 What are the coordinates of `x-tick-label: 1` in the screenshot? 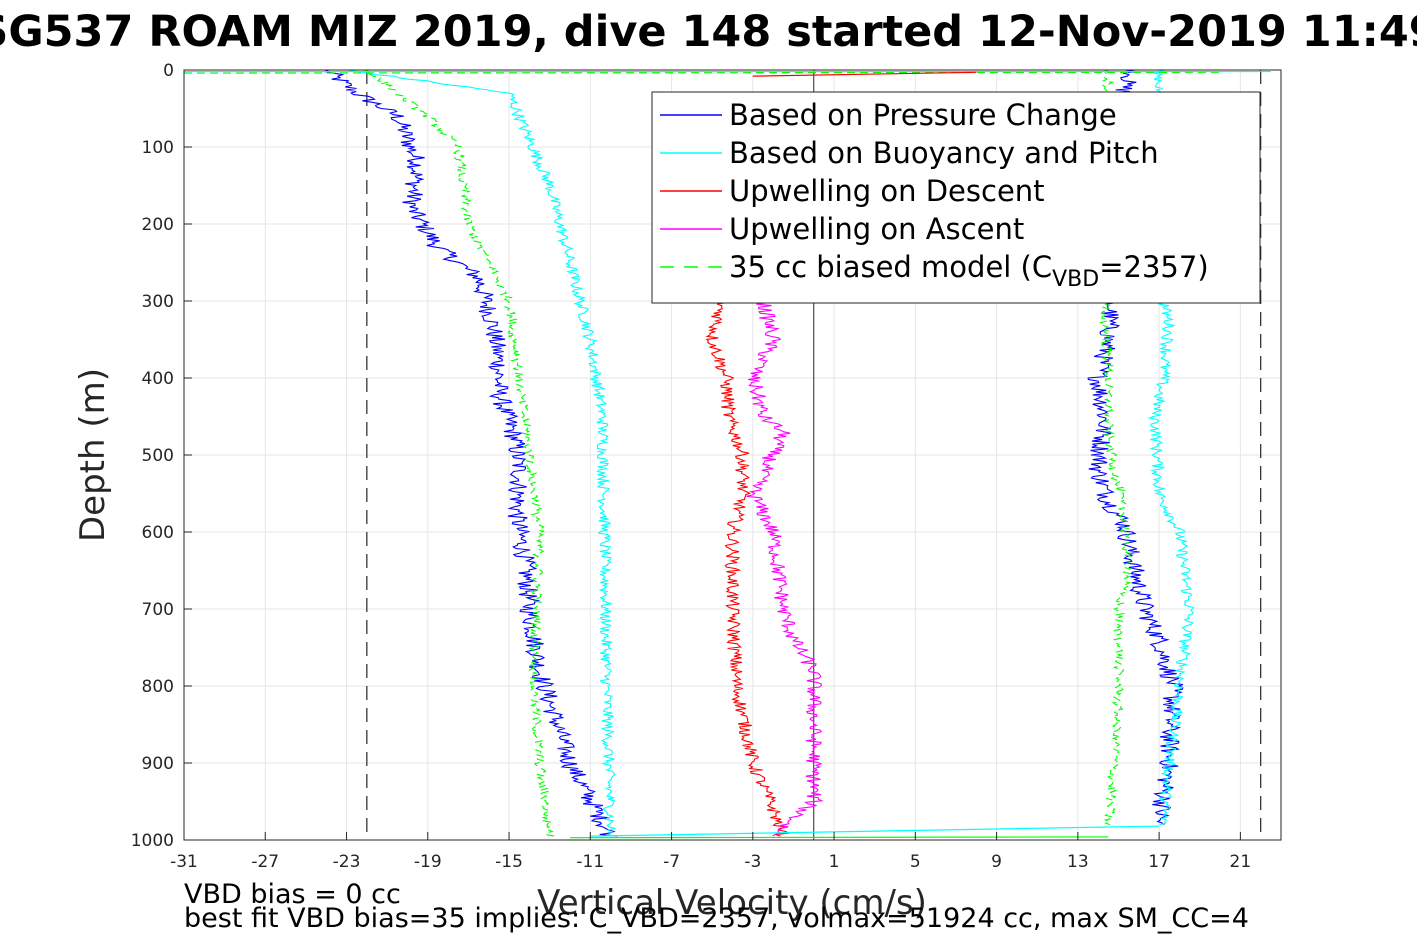 It's located at (834, 862).